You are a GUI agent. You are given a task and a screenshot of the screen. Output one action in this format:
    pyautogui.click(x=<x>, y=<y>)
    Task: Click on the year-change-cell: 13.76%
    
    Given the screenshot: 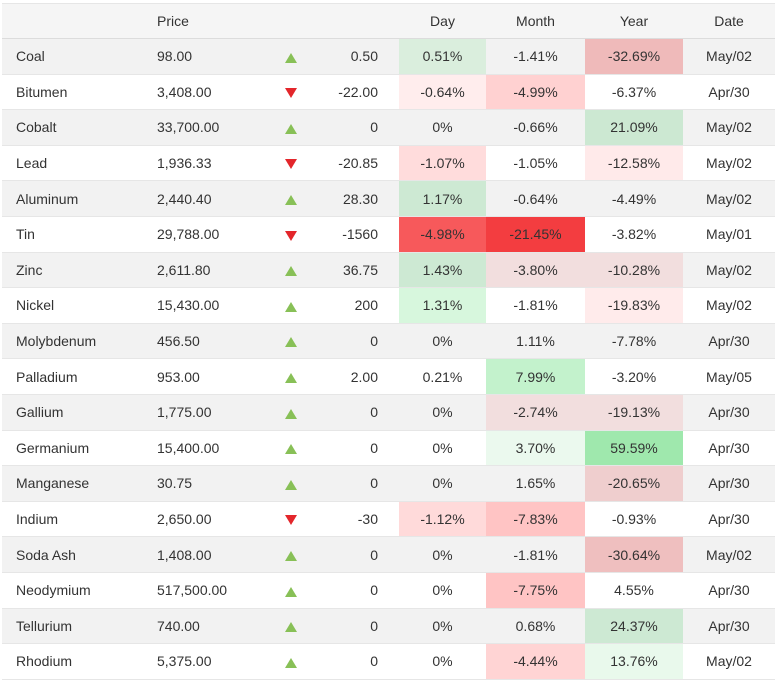 What is the action you would take?
    pyautogui.click(x=634, y=661)
    